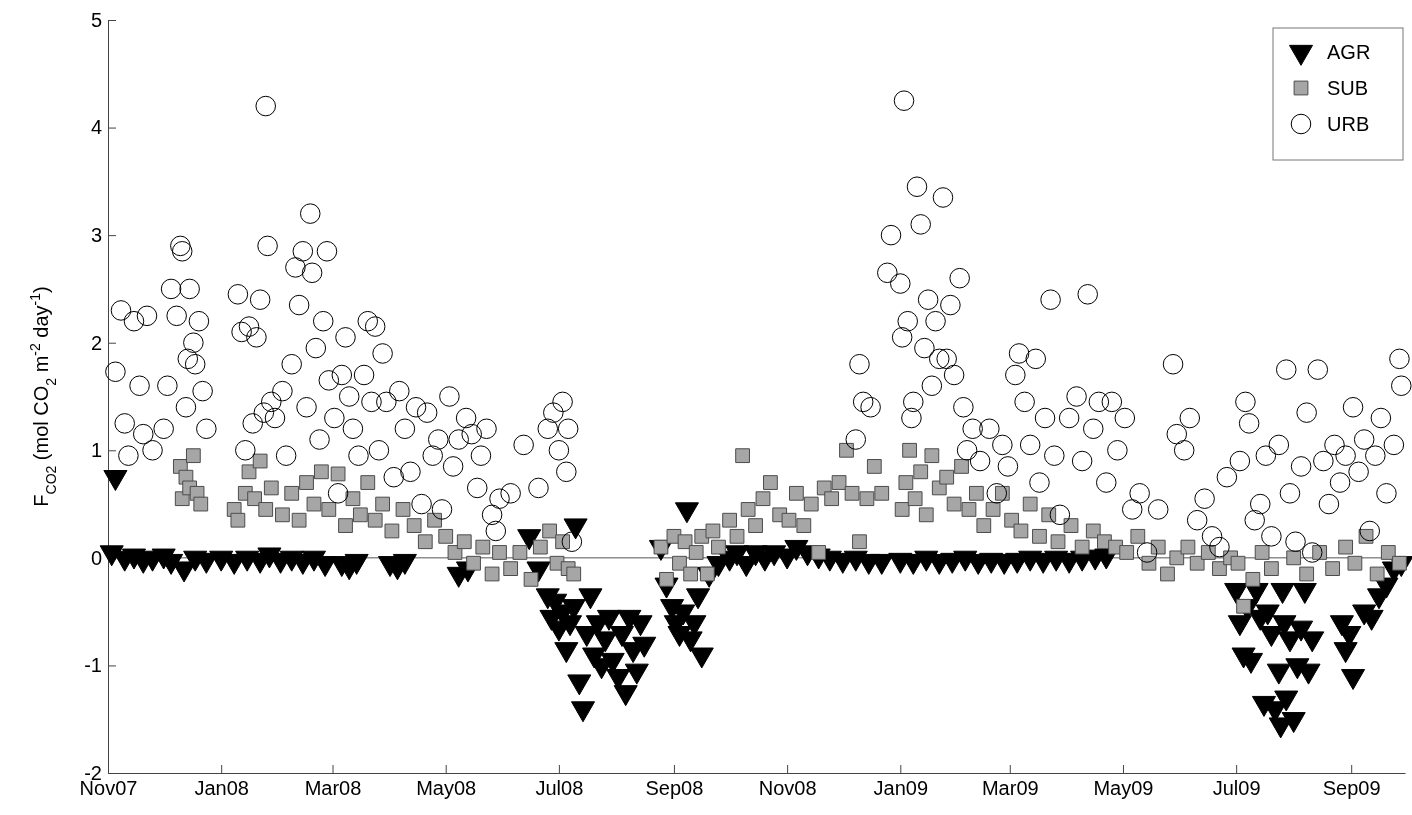 The height and width of the screenshot is (815, 1412). I want to click on legend-label: AGR, so click(1349, 52).